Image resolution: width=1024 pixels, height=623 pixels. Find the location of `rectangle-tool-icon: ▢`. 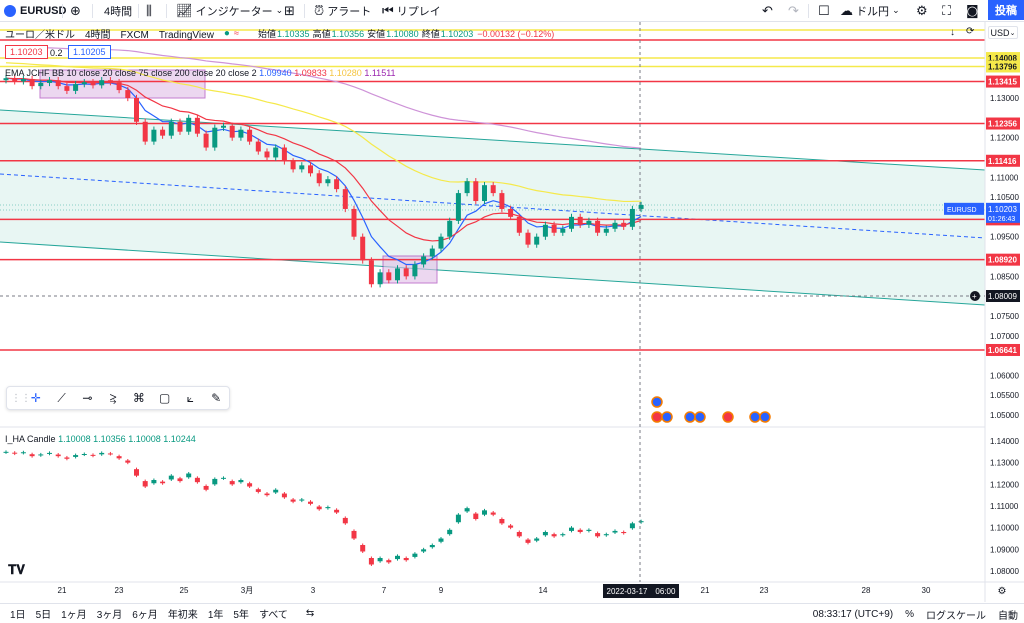

rectangle-tool-icon: ▢ is located at coordinates (164, 398).